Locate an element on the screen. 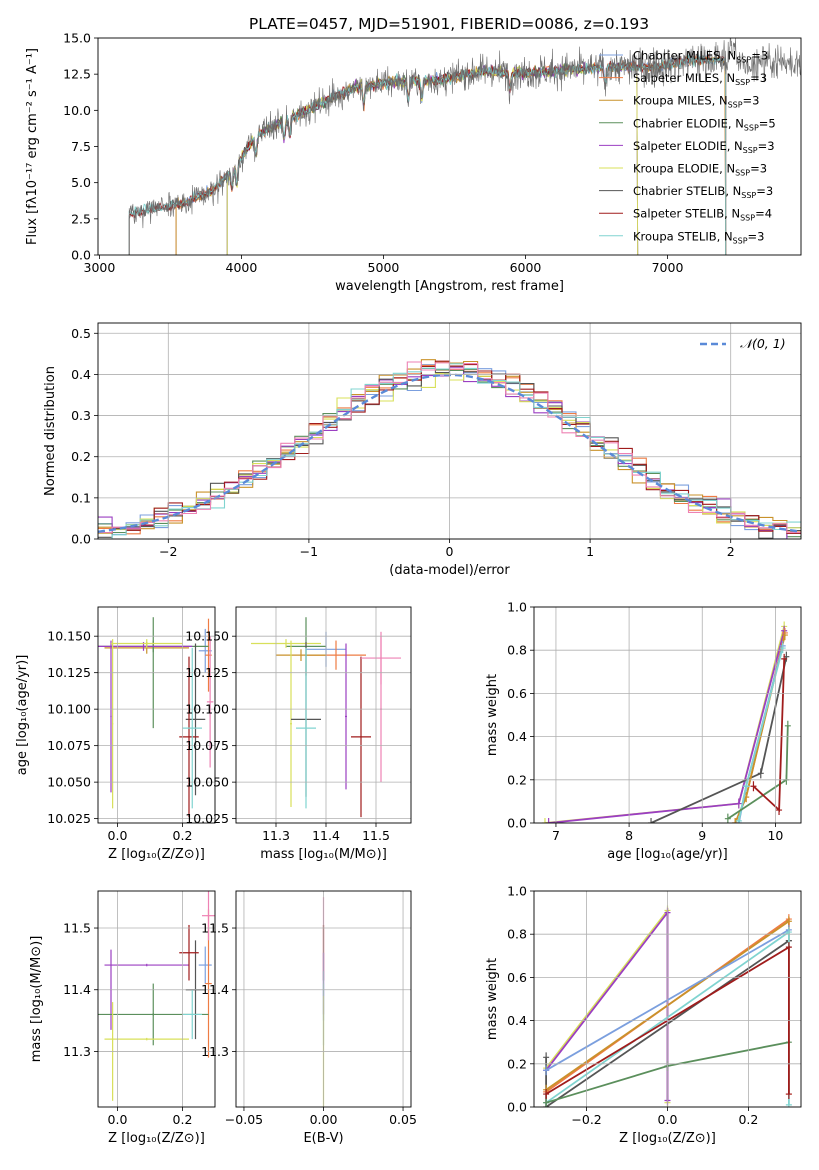 Image resolution: width=819 pixels, height=1170 pixels. legend-entry: Kroupa STELIB, NSSP=3 is located at coordinates (698, 237).